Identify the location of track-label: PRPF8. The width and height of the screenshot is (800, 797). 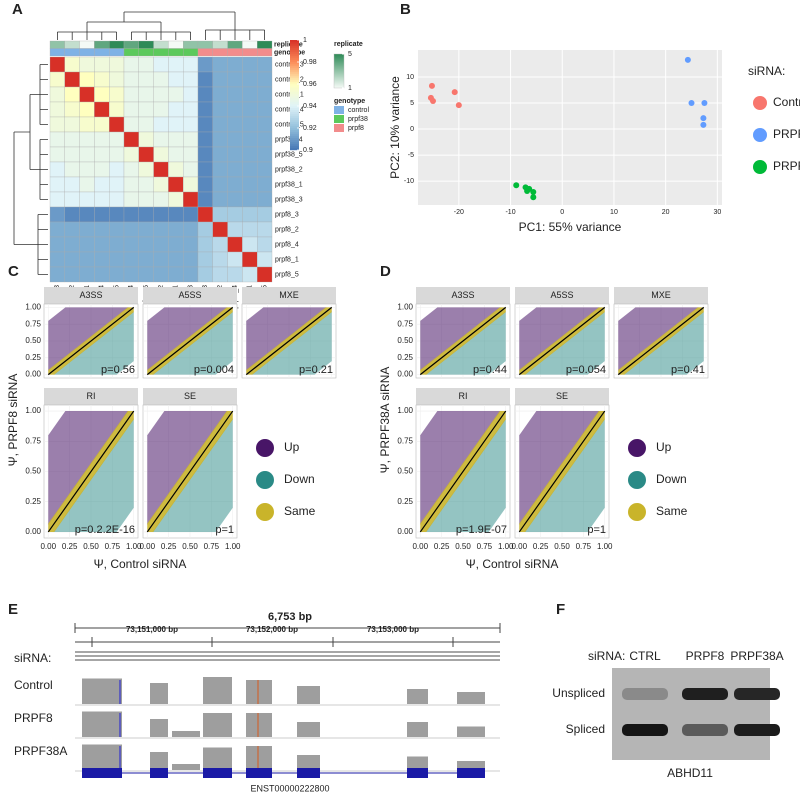
(33, 718).